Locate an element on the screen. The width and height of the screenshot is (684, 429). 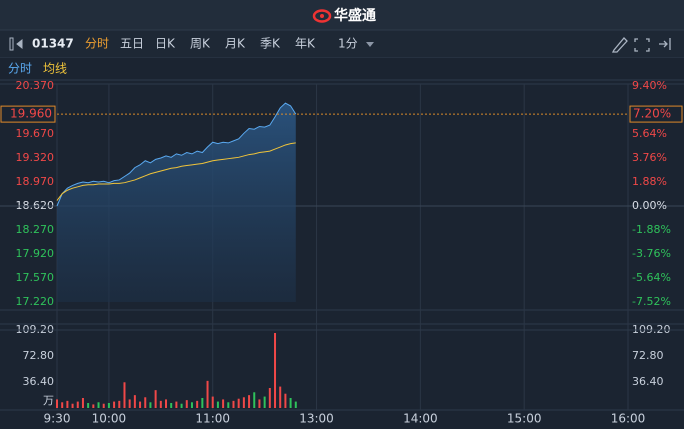
vol-tick-label-right: 72.80 is located at coordinates (648, 355).